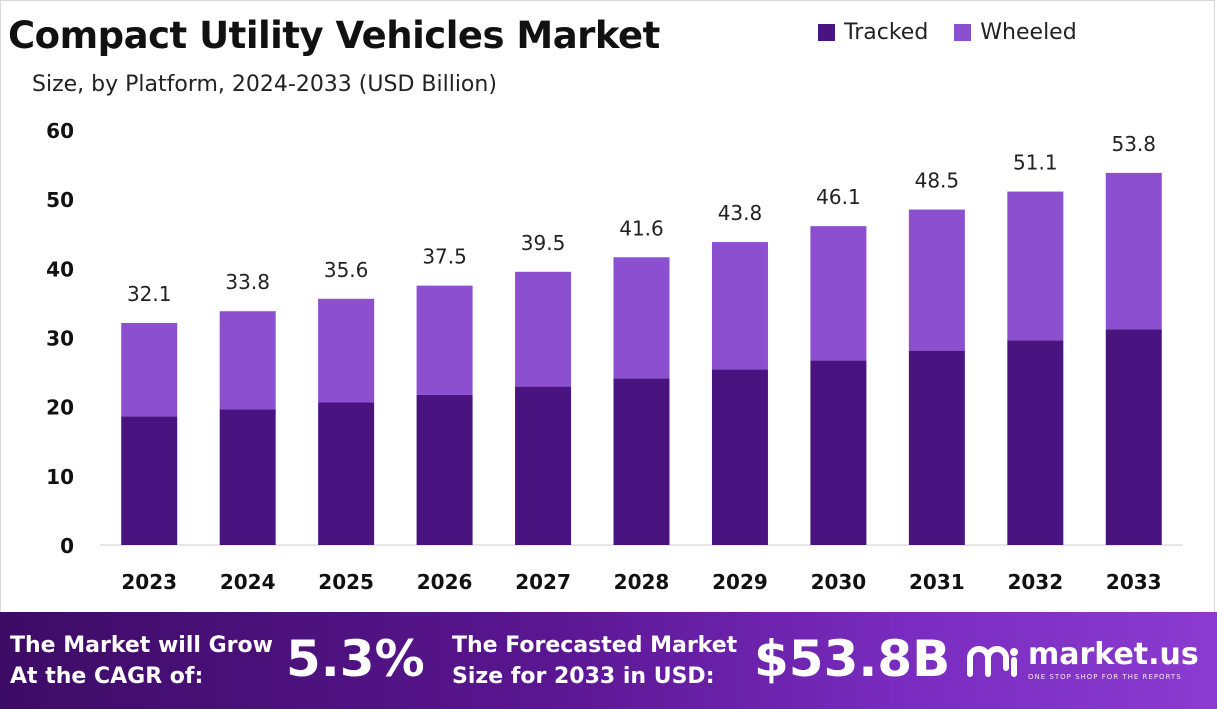 This screenshot has width=1217, height=709. I want to click on brand-text: market.us ONE STOP SHOP FOR THE REPORTS, so click(1113, 659).